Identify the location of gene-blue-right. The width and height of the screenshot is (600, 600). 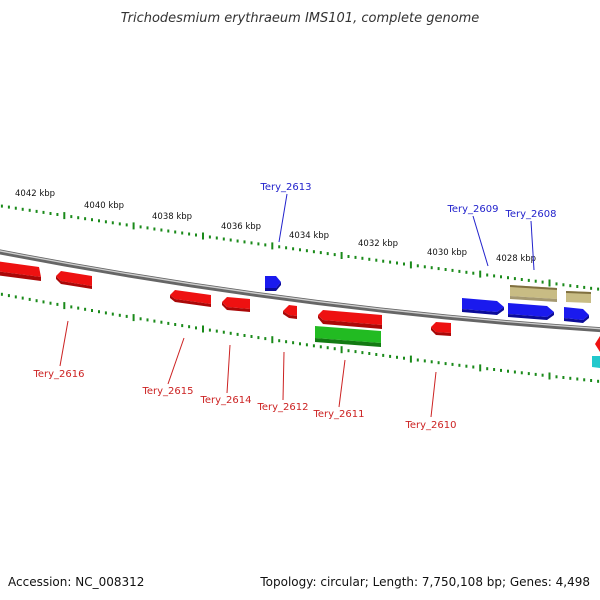
(576, 315).